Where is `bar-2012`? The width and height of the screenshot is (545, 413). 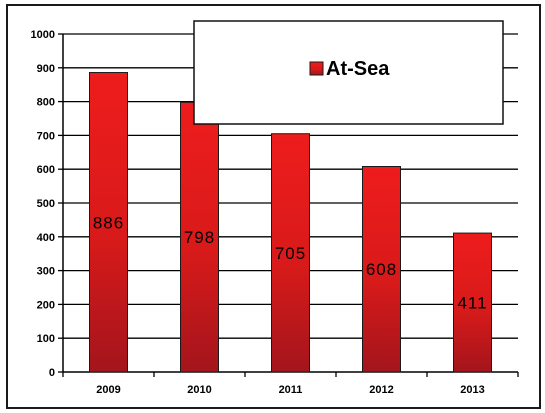 bar-2012 is located at coordinates (381, 269).